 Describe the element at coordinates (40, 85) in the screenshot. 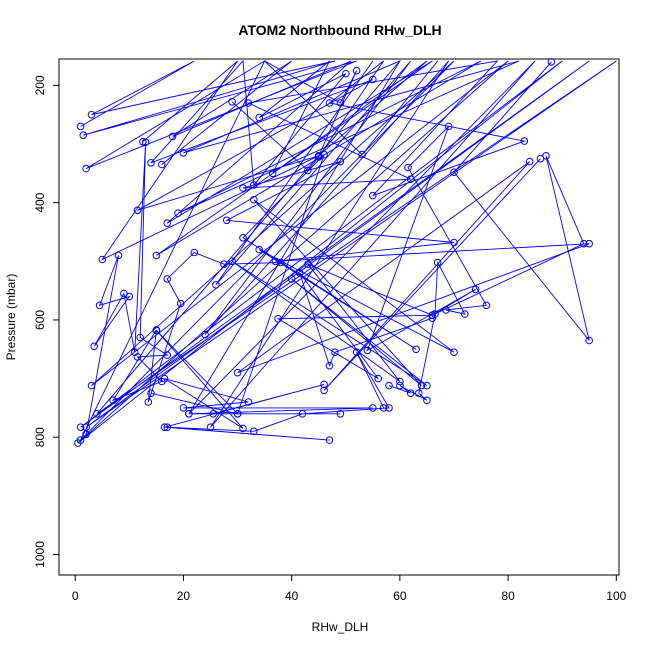

I see `y-tick-label: 200` at that location.